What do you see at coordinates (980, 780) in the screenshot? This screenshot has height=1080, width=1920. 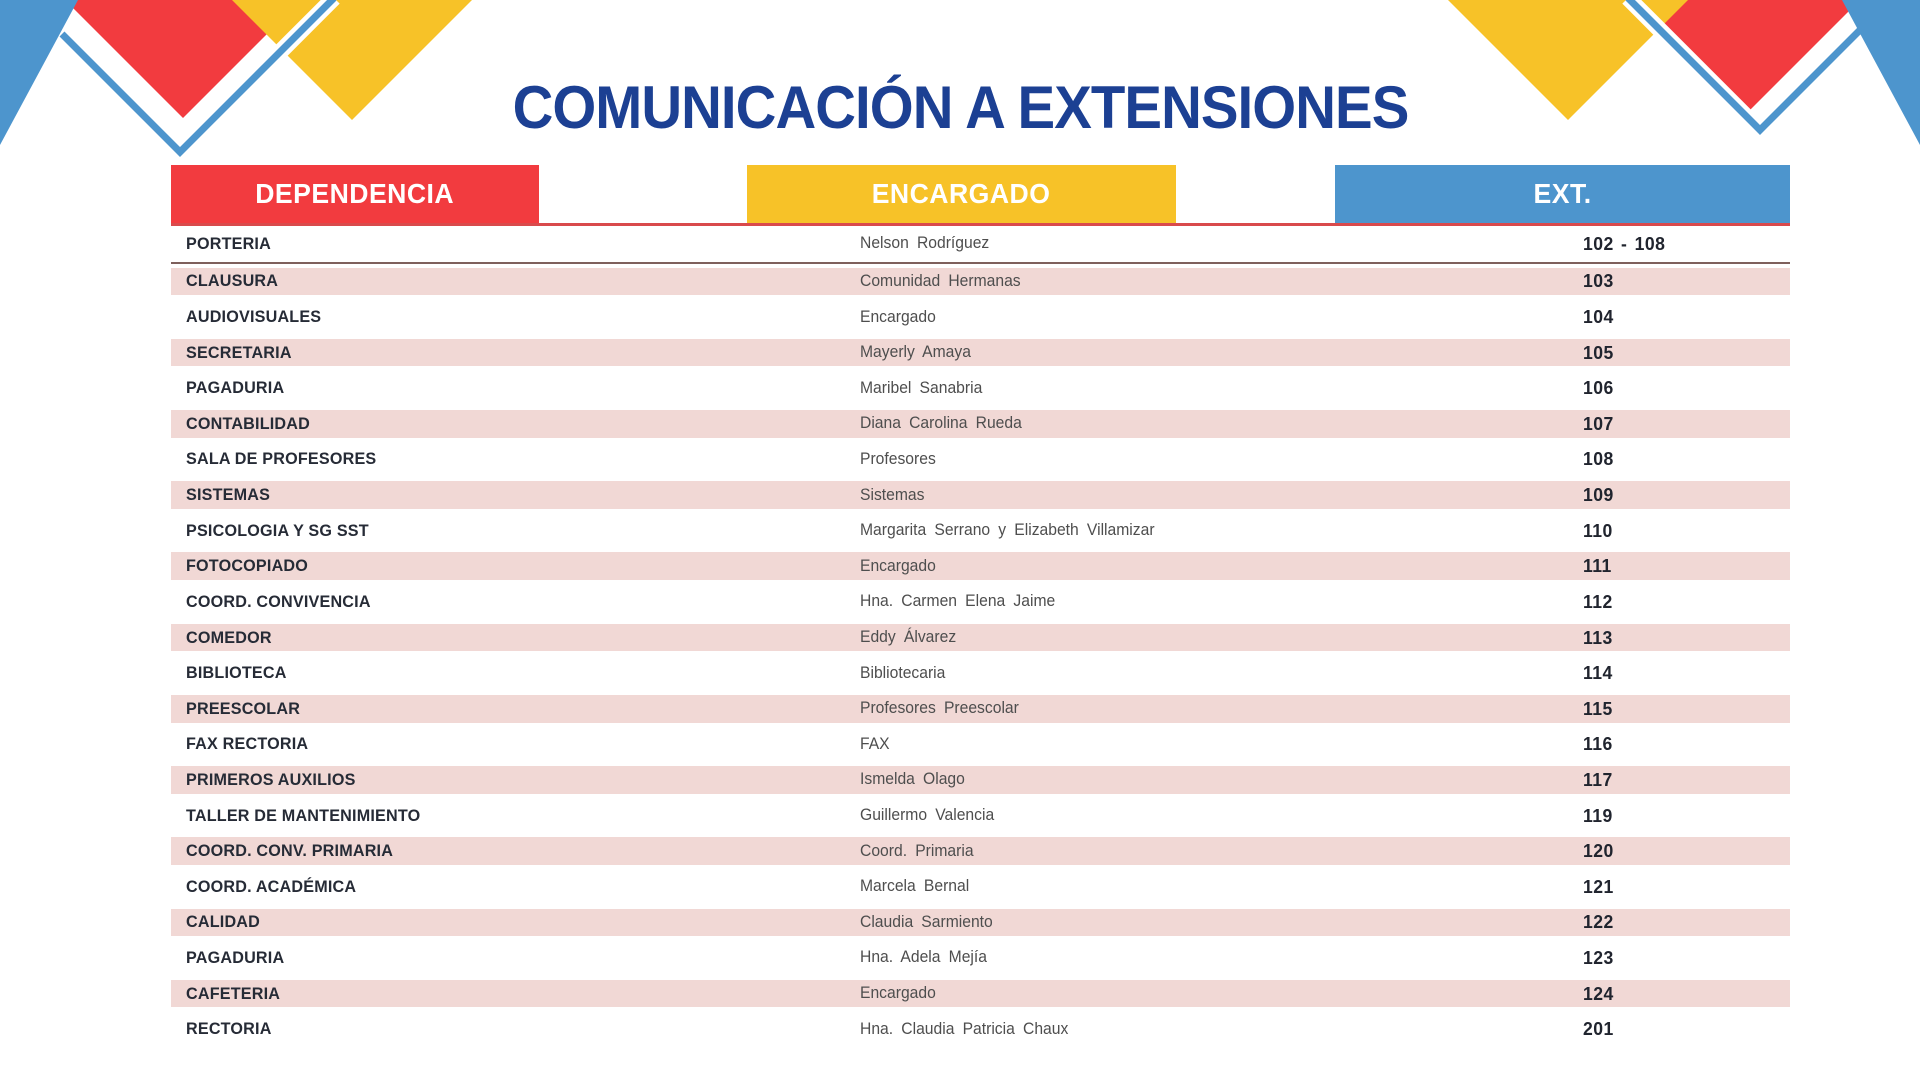 I see `table-row: PRIMEROS AUXILIOS Ismelda Olago 117` at bounding box center [980, 780].